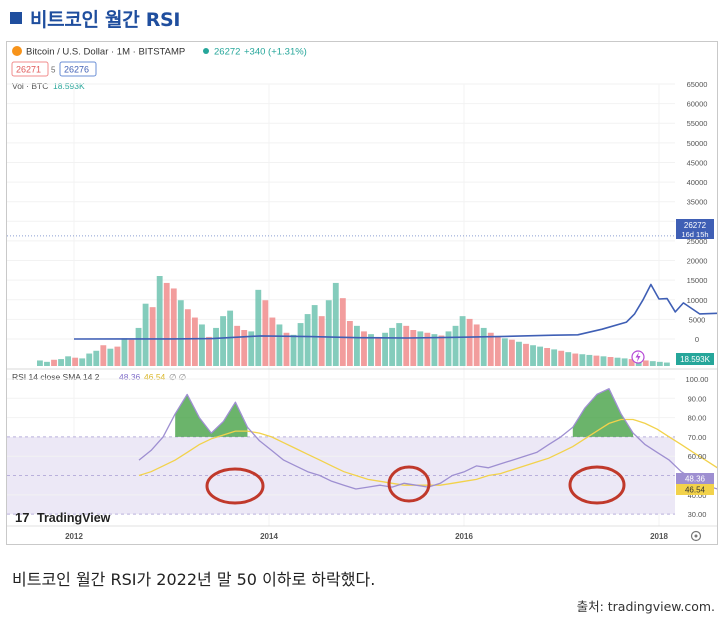 Image resolution: width=721 pixels, height=625 pixels. What do you see at coordinates (659, 536) in the screenshot?
I see `time-tick-label: 2018` at bounding box center [659, 536].